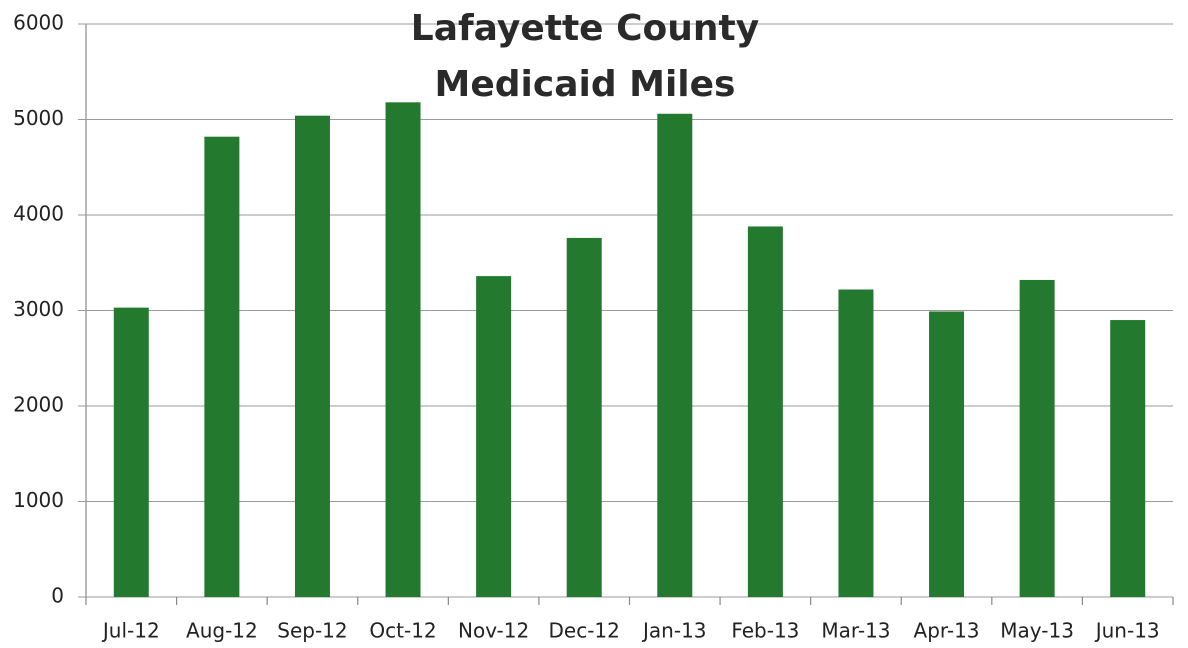 This screenshot has height=648, width=1188. Describe the element at coordinates (222, 631) in the screenshot. I see `x-tick-label: Aug-12` at that location.